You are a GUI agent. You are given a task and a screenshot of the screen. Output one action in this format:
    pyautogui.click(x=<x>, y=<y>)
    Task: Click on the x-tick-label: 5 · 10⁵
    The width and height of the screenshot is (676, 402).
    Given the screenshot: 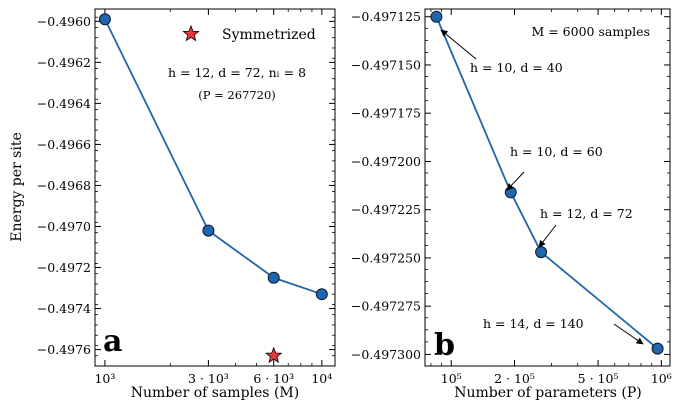 What is the action you would take?
    pyautogui.click(x=598, y=378)
    